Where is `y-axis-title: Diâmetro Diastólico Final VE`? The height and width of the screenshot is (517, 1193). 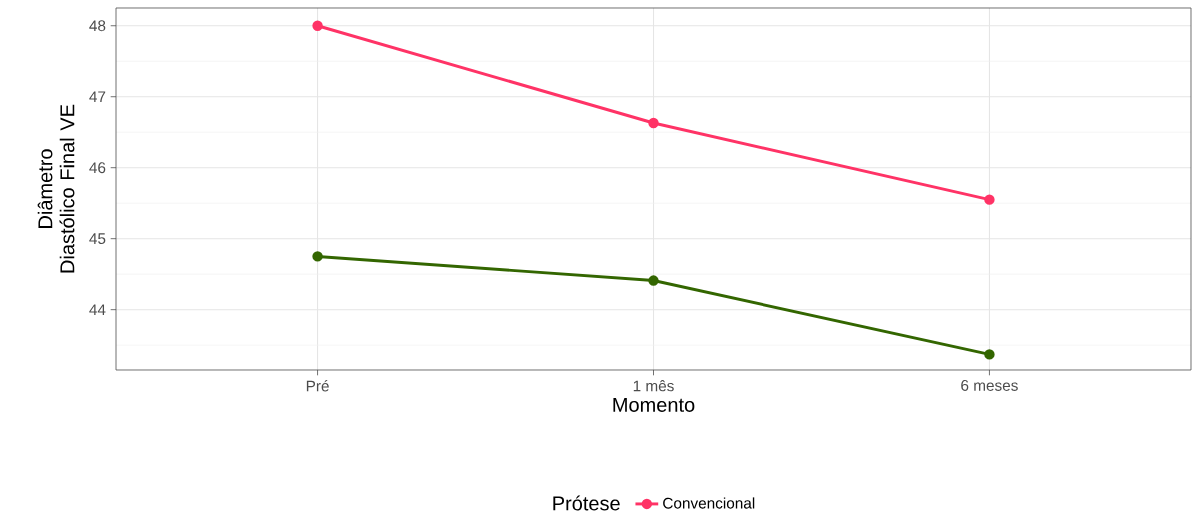
y-axis-title: Diâmetro Diastólico Final VE is located at coordinates (56, 188).